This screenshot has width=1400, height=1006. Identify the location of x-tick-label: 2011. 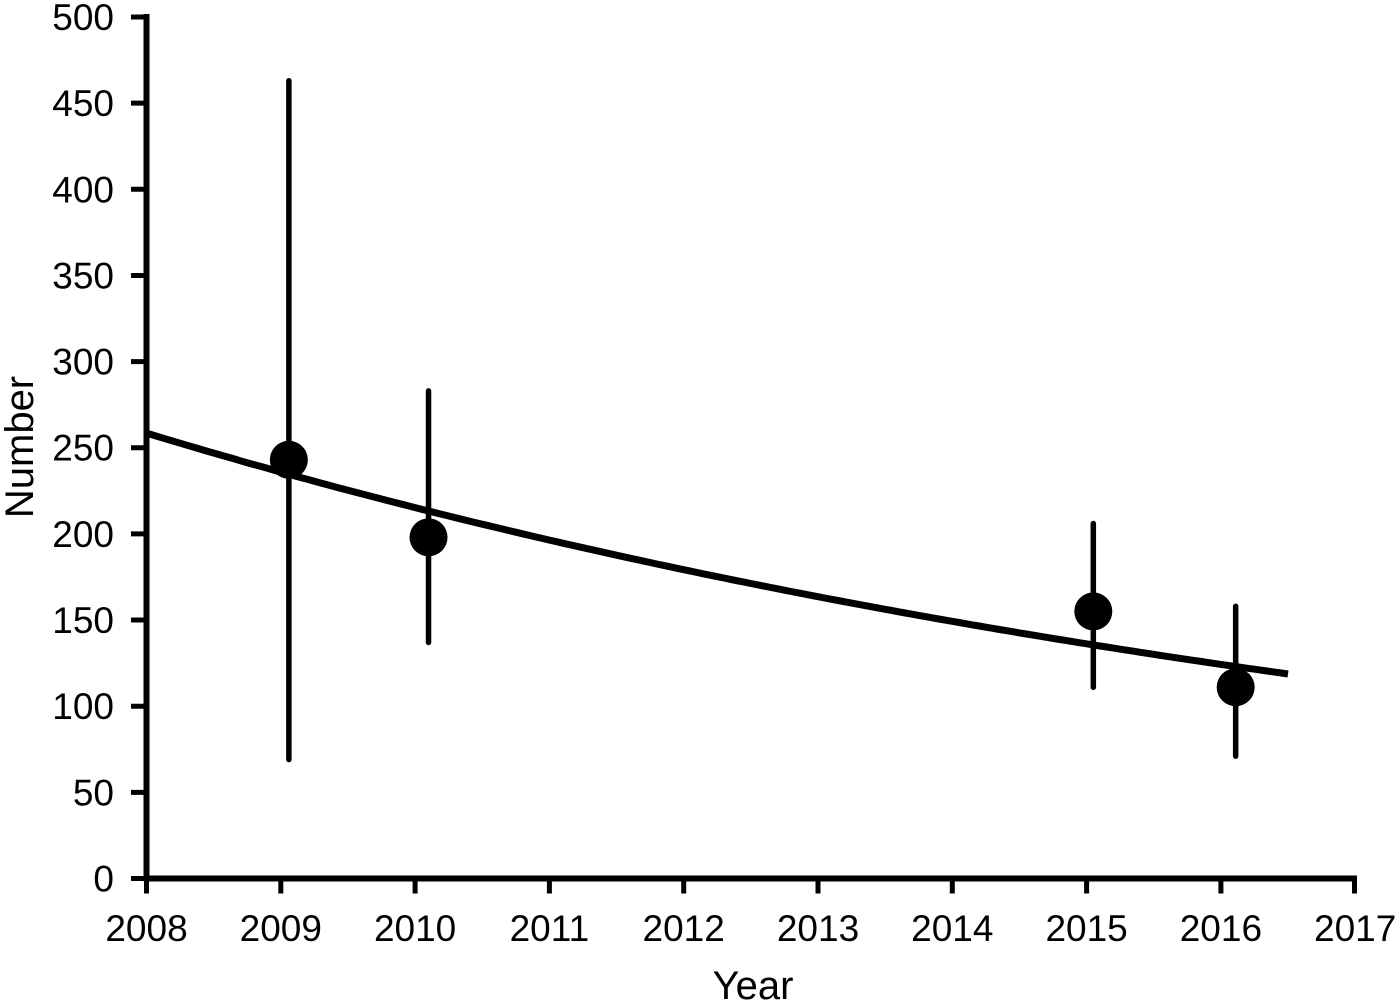
(550, 928).